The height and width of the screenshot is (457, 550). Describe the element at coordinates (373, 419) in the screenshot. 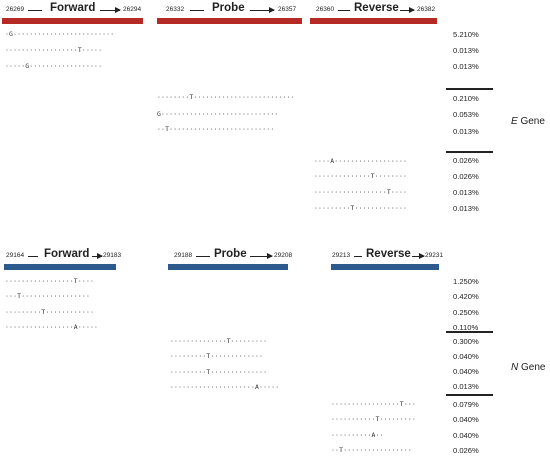

I see `sequence-row: ···········T·········` at that location.